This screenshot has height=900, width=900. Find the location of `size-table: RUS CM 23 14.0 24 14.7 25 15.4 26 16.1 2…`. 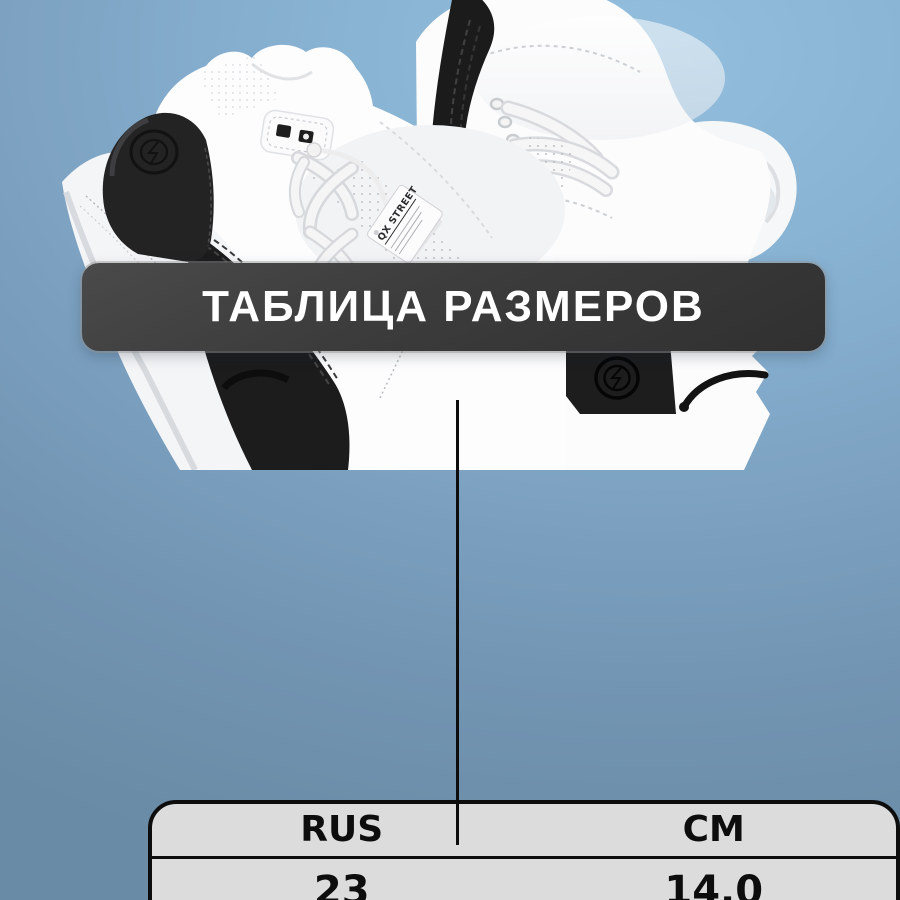

size-table: RUS CM 23 14.0 24 14.7 25 15.4 26 16.1 2… is located at coordinates (524, 850).